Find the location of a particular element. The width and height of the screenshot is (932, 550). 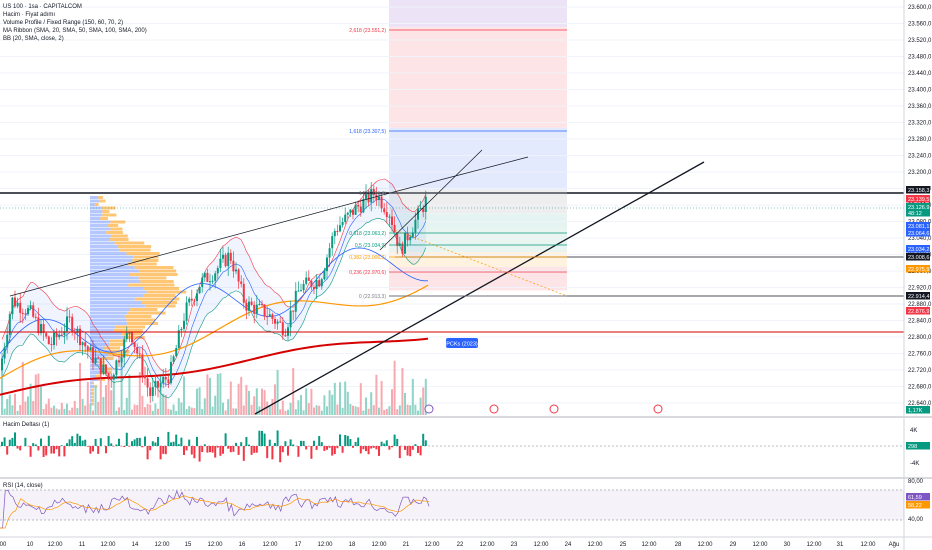

symbol-title: US 100 · 1sa · CAPITALCOM is located at coordinates (42, 7).